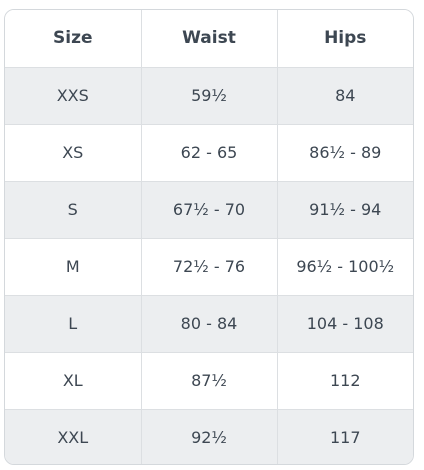 The height and width of the screenshot is (470, 424). Describe the element at coordinates (73, 436) in the screenshot. I see `cell-size: XXL` at that location.